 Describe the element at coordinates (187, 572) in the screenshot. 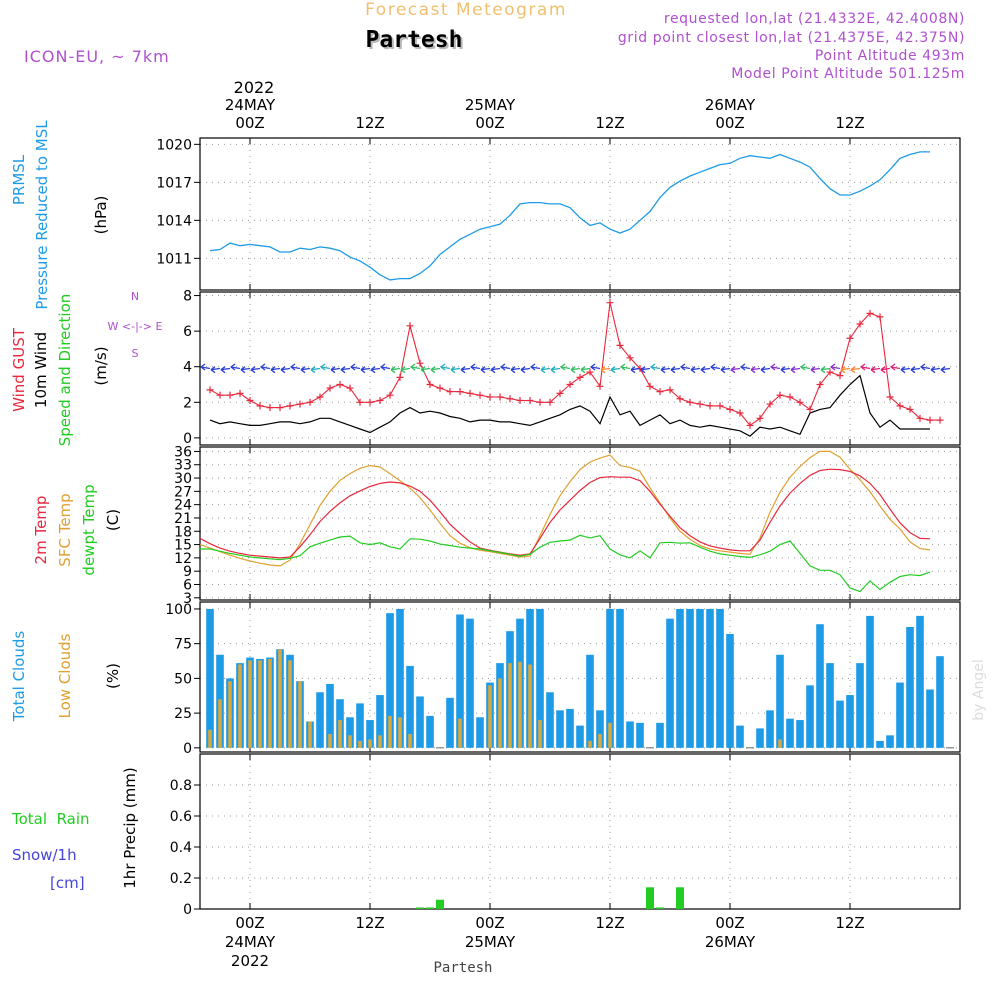

I see `ytick-label: 9` at that location.